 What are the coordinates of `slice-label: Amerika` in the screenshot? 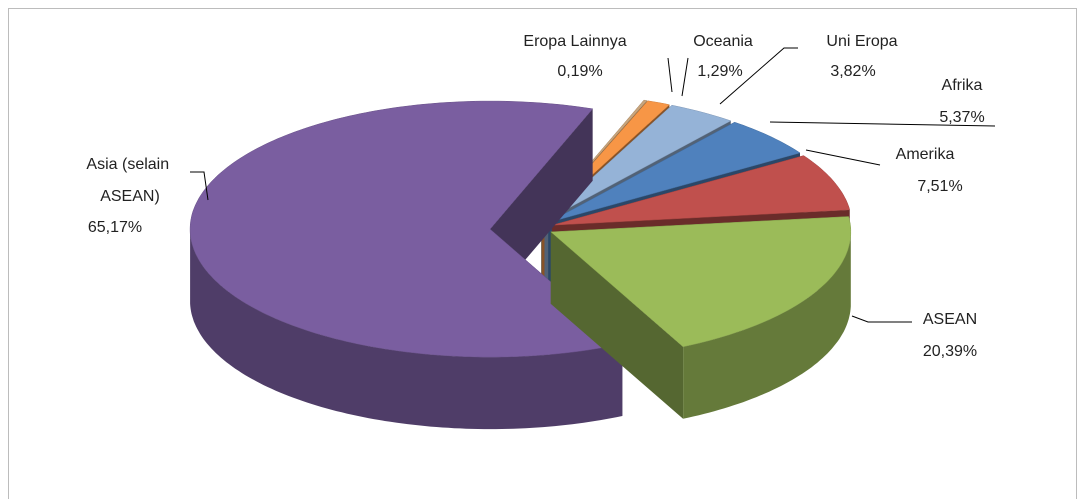 It's located at (925, 154).